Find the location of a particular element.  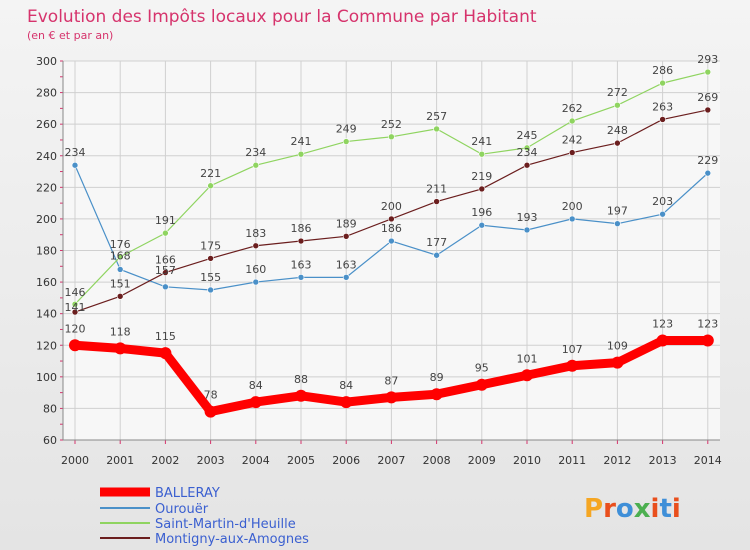

y-tick-label: 180 is located at coordinates (46, 251).